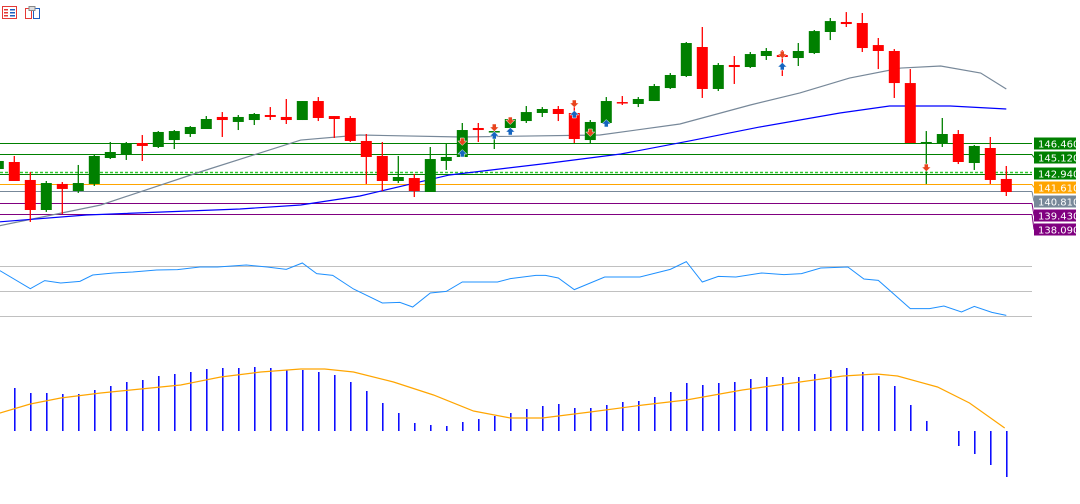 The height and width of the screenshot is (504, 1080). What do you see at coordinates (9, 11) in the screenshot?
I see `data-window-icon` at bounding box center [9, 11].